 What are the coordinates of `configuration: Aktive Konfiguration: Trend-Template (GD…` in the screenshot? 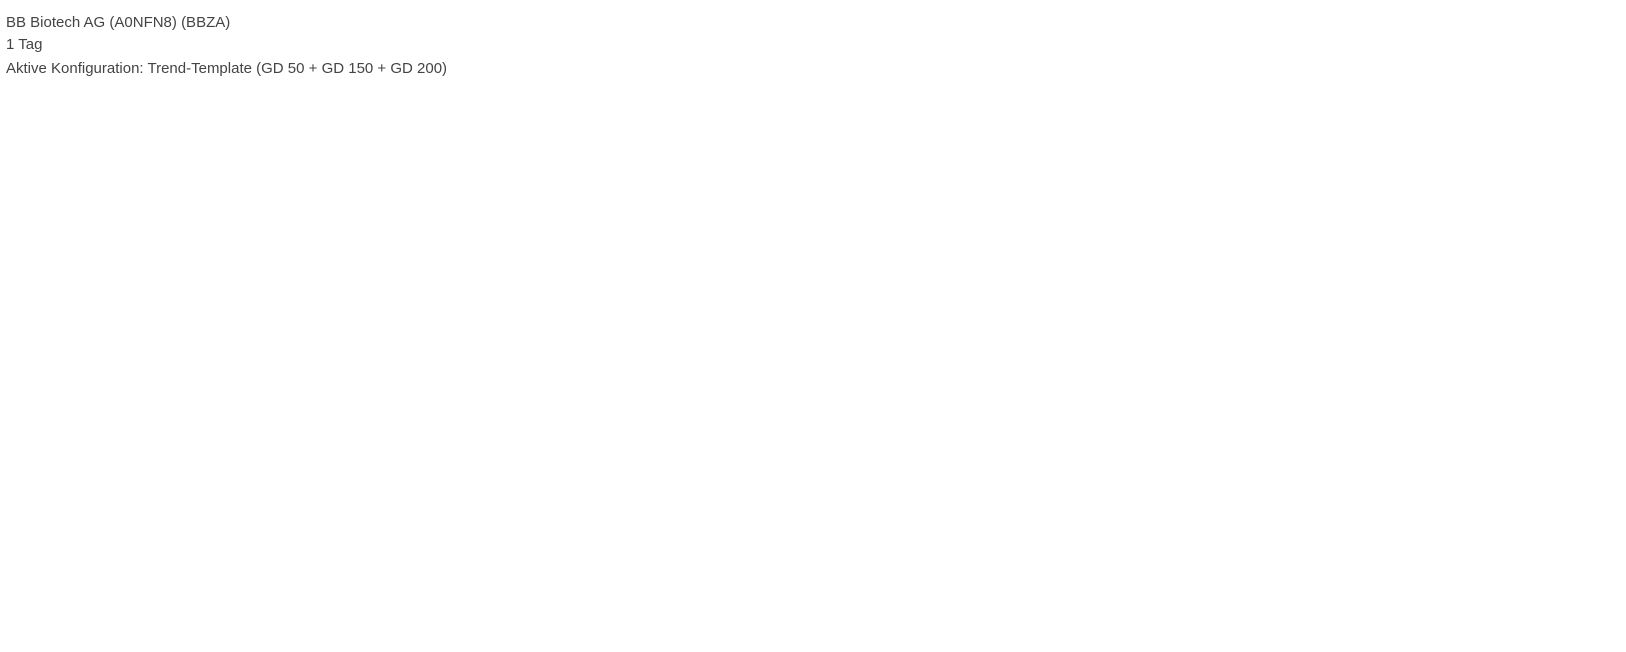 It's located at (226, 68).